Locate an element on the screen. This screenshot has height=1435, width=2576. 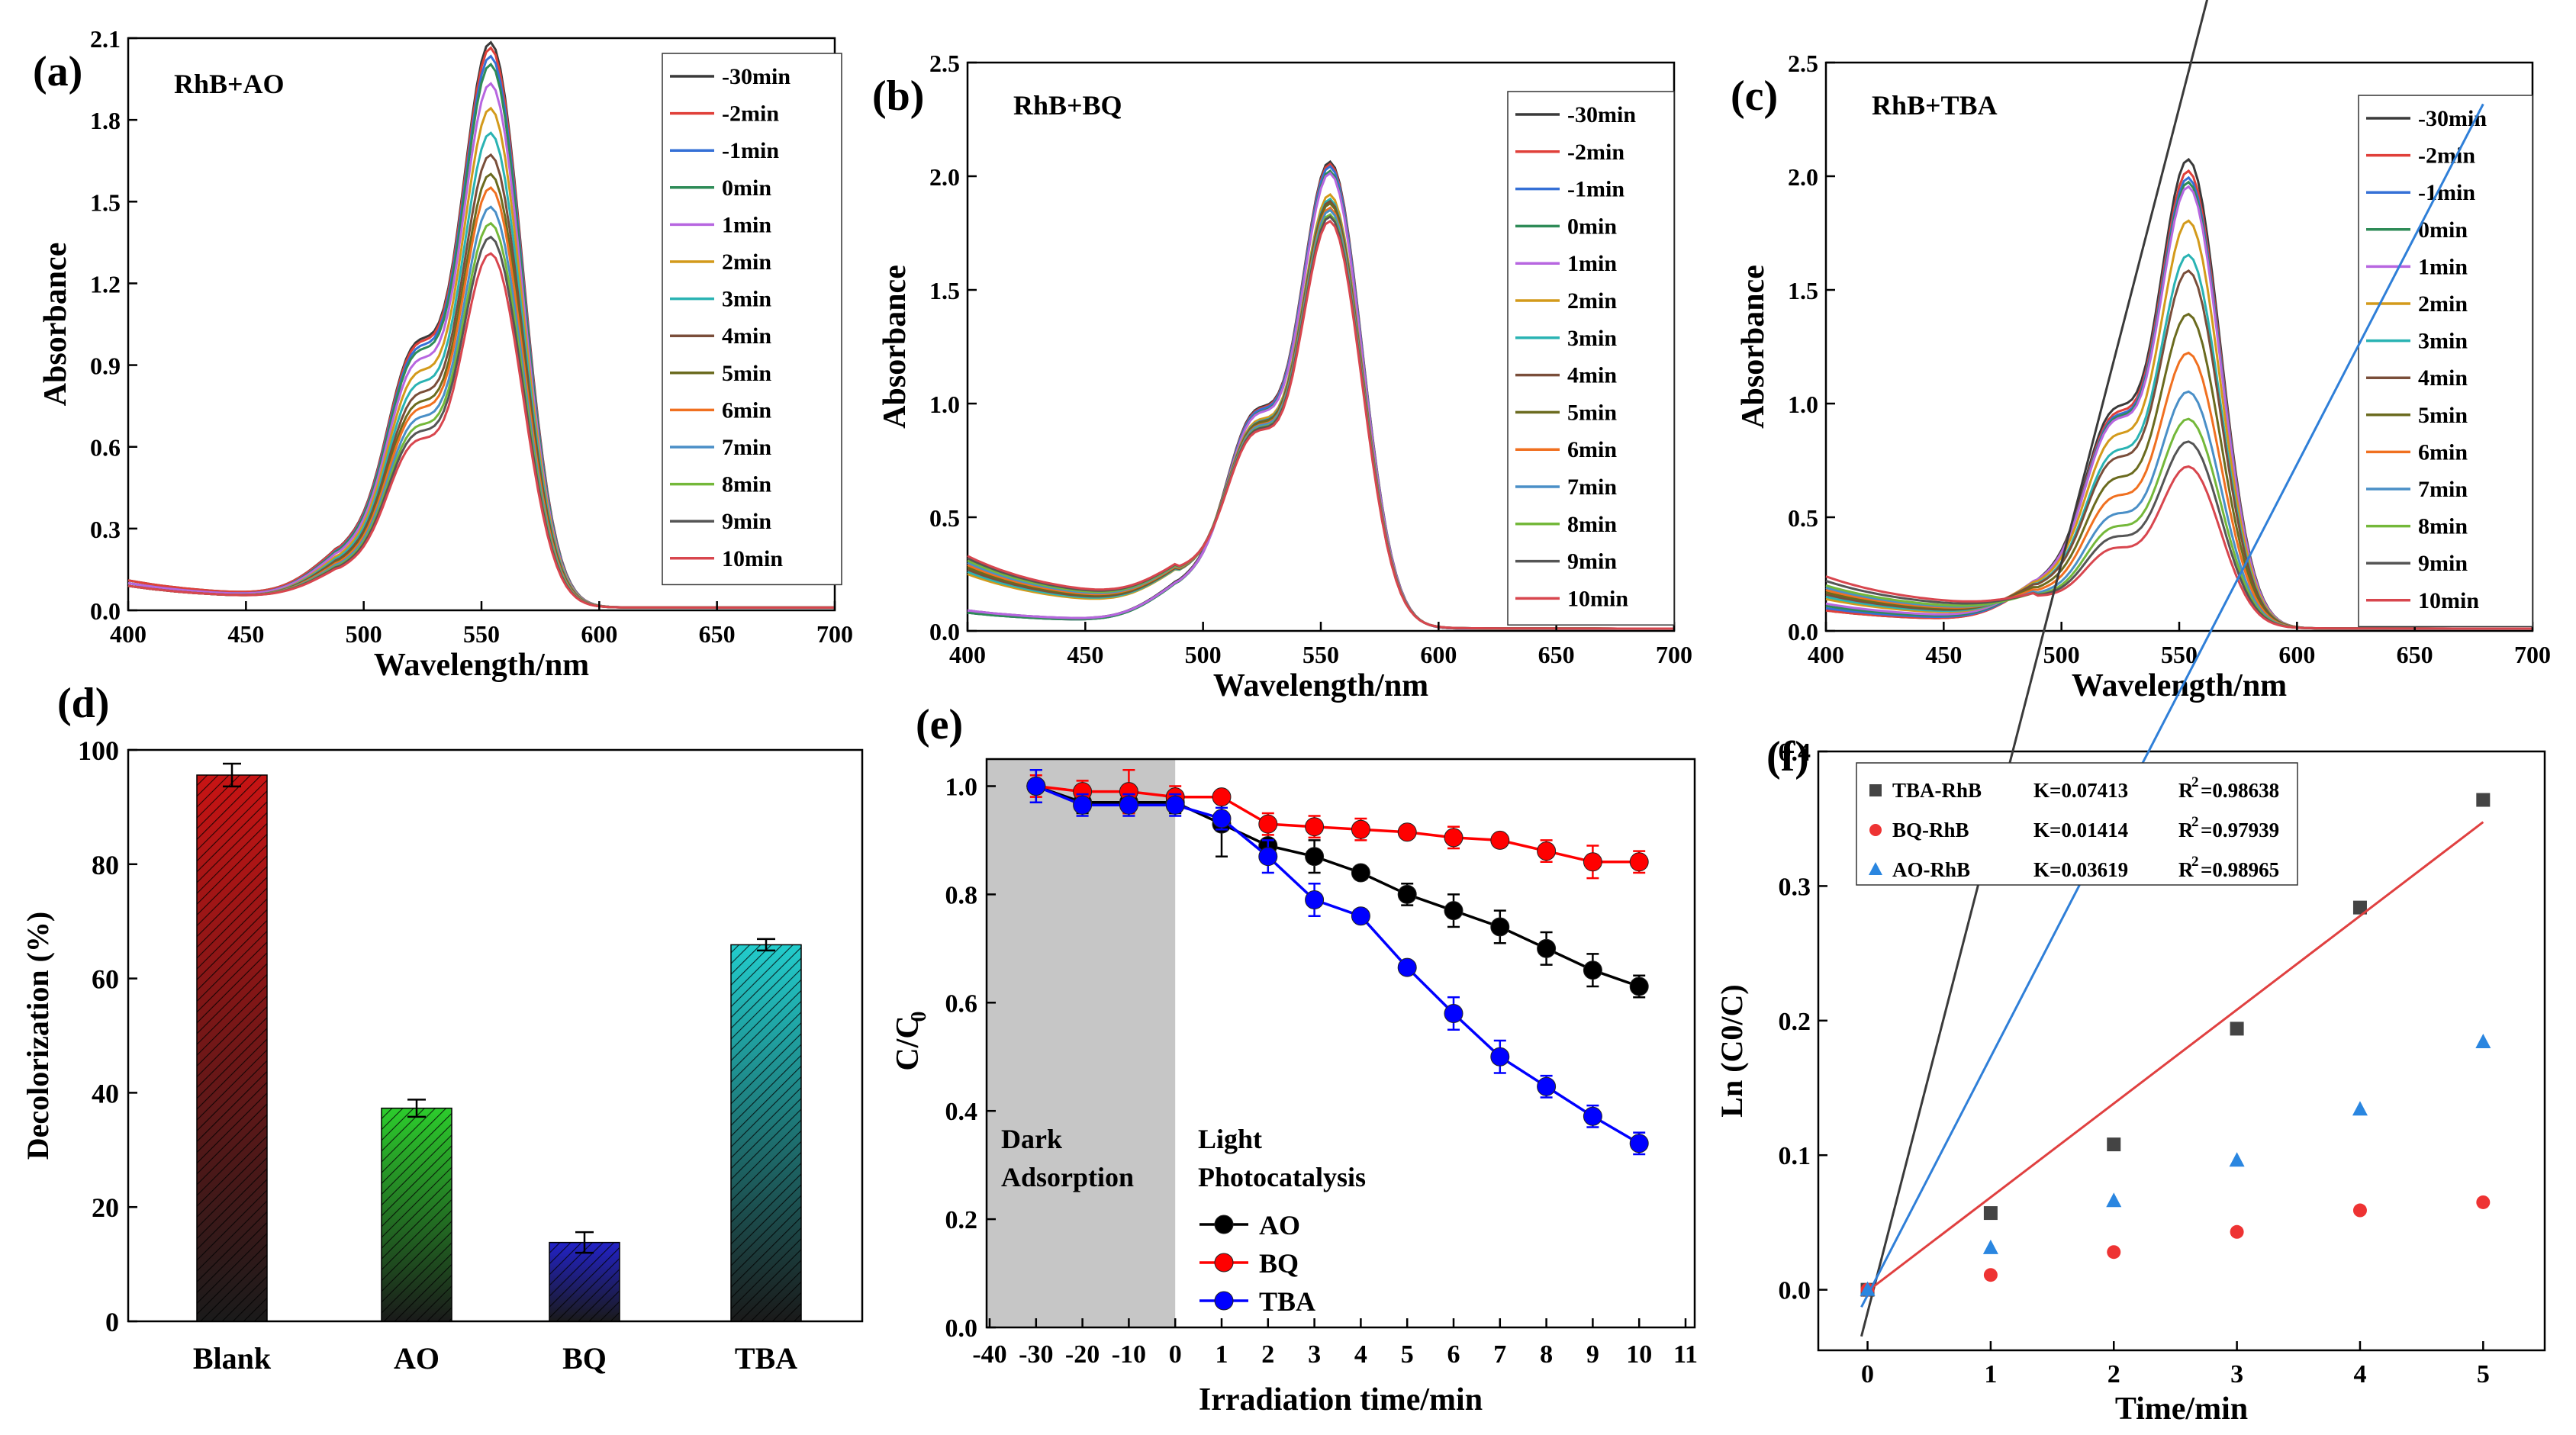
y-tick-label: 0 is located at coordinates (112, 1322).